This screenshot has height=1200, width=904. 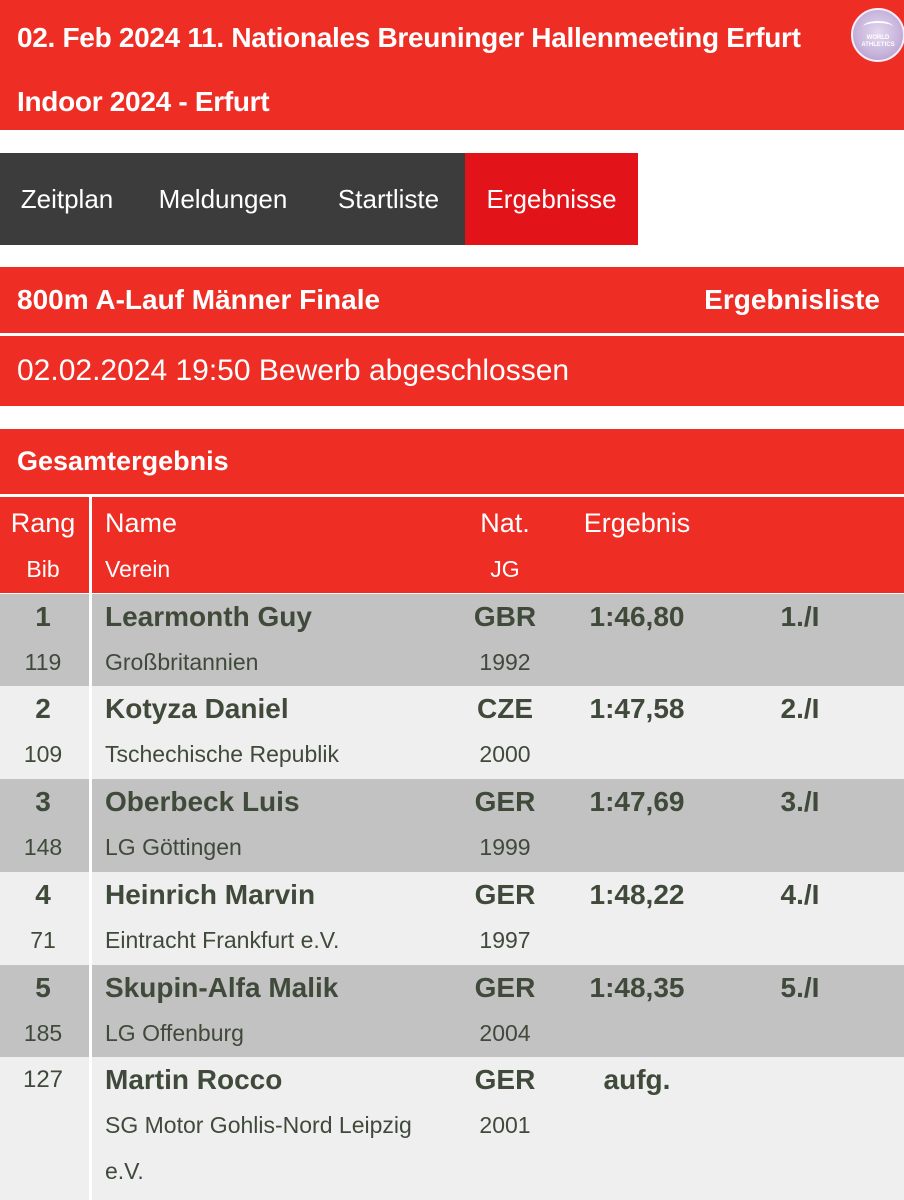 What do you see at coordinates (43, 1079) in the screenshot?
I see `bib-number: 127` at bounding box center [43, 1079].